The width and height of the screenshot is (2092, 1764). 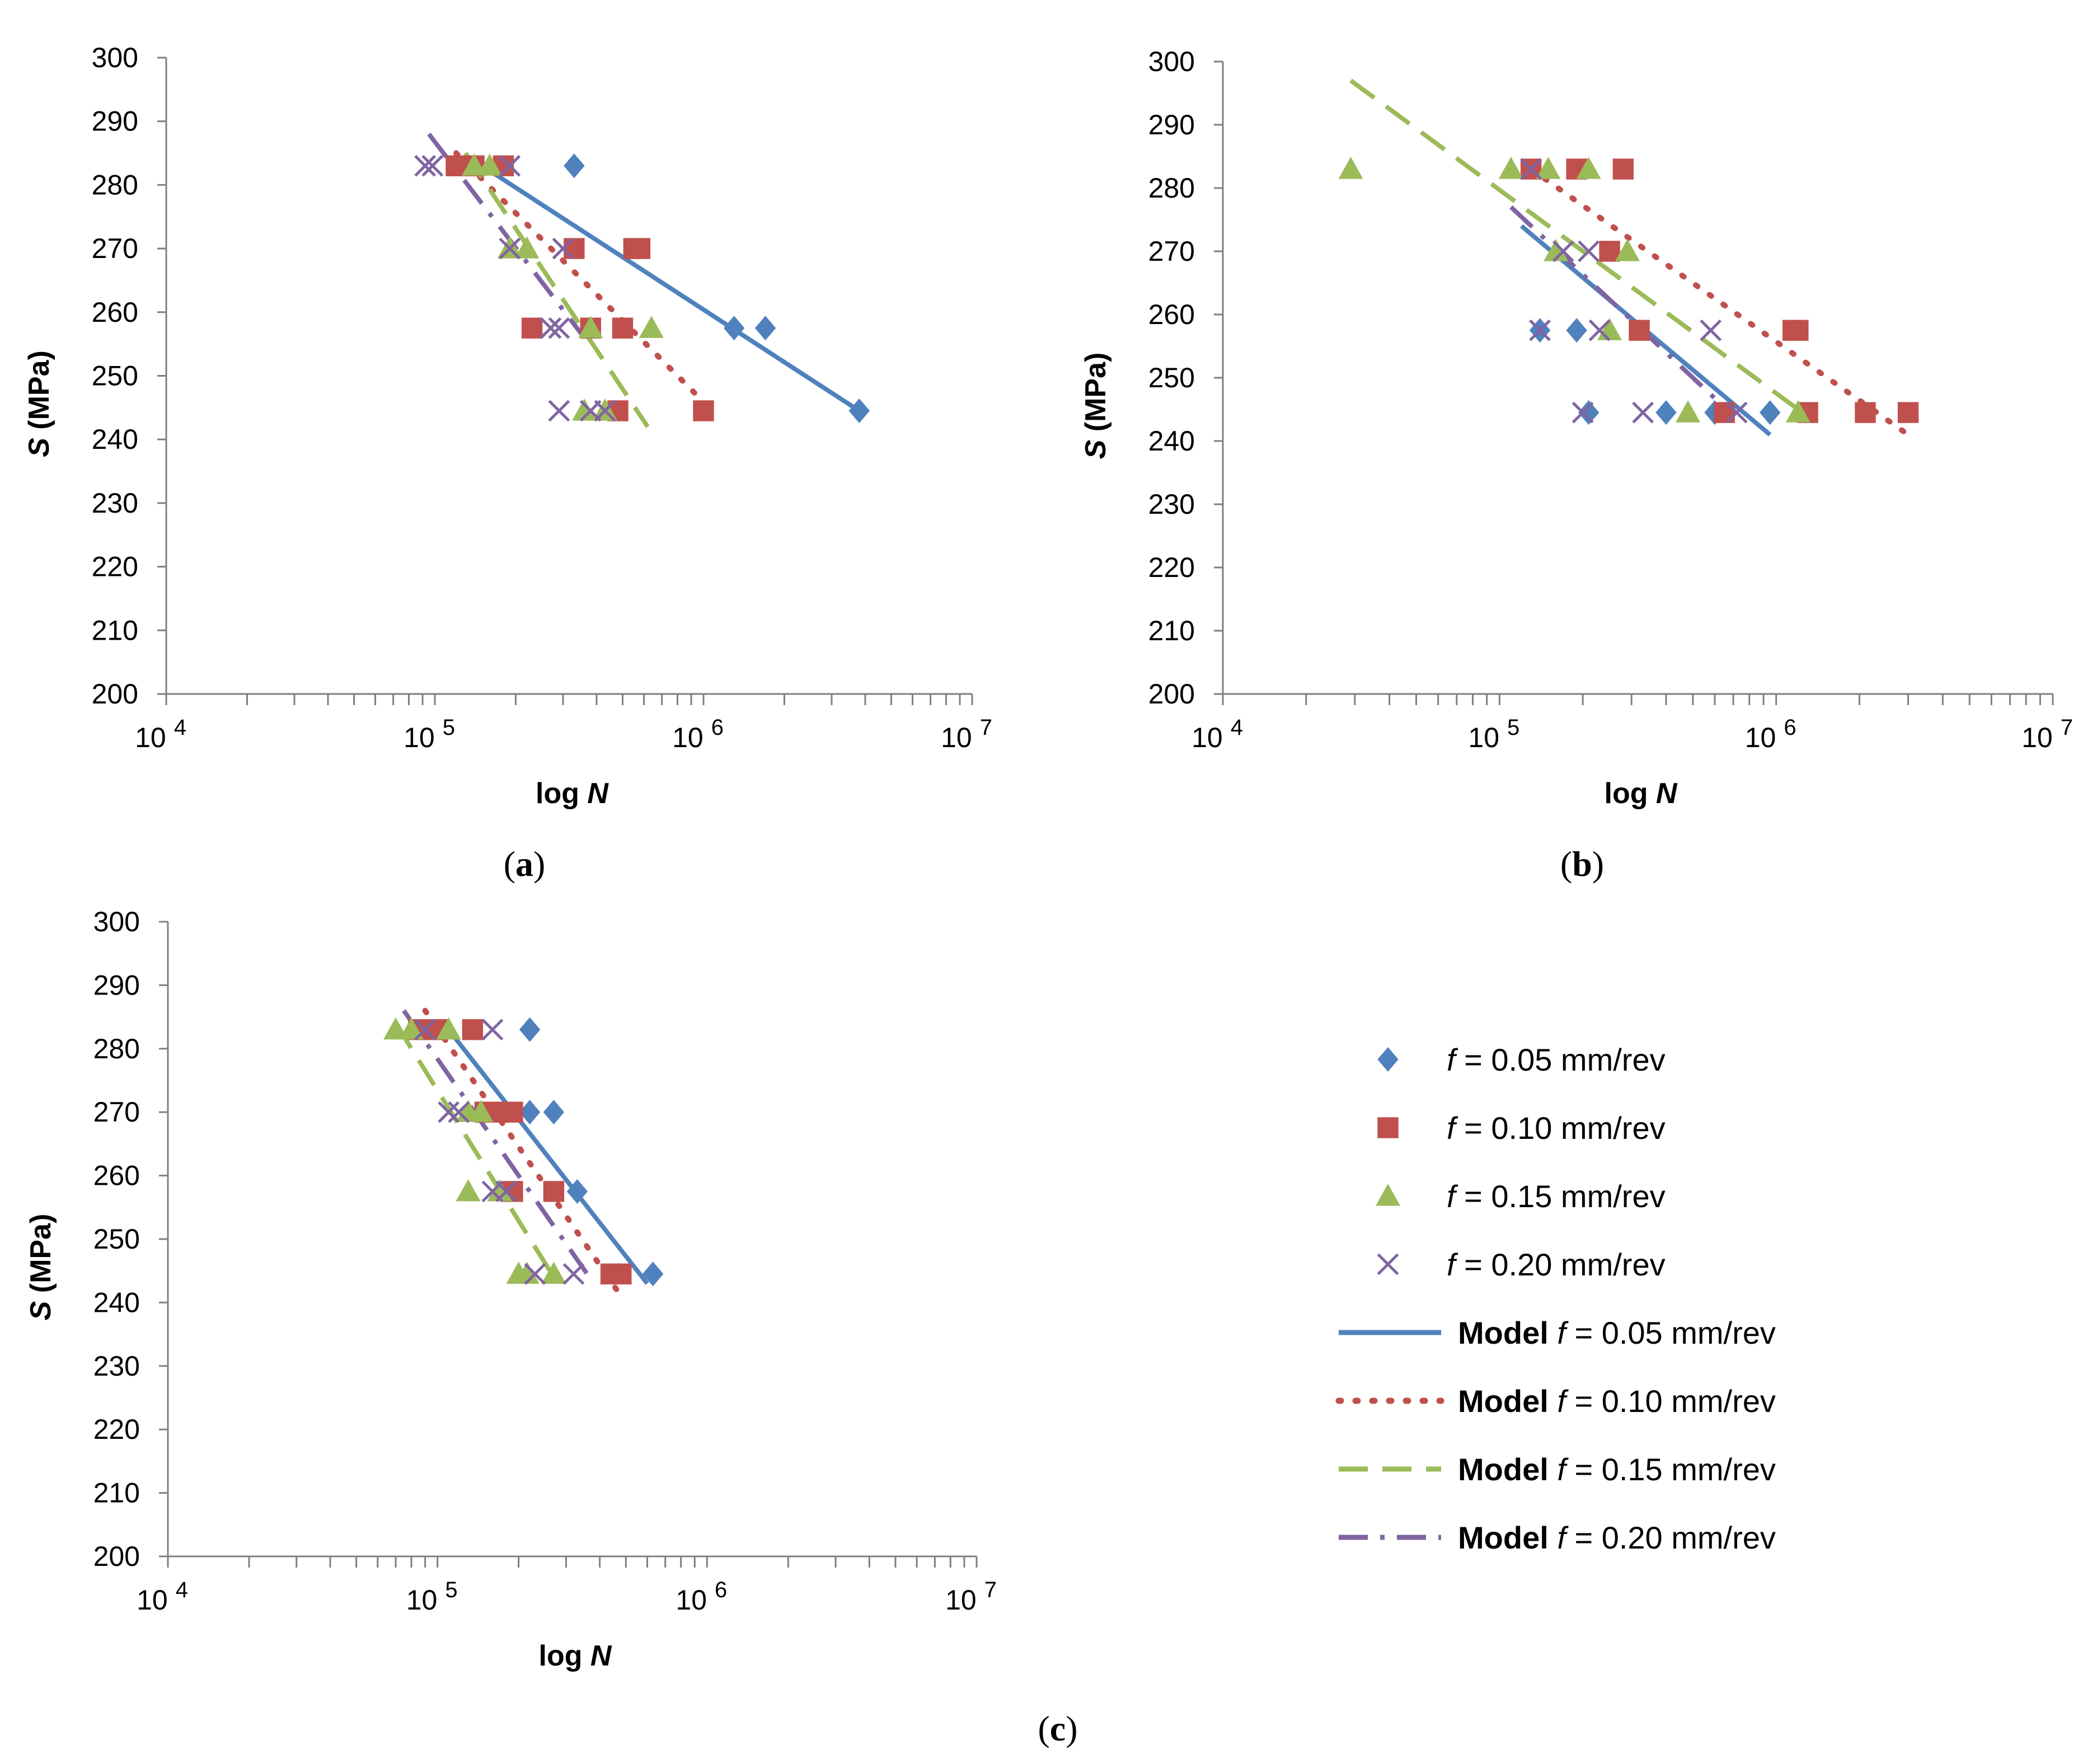 I want to click on legend-label: Model f = 0.05 mm/rev, so click(x=1617, y=1333).